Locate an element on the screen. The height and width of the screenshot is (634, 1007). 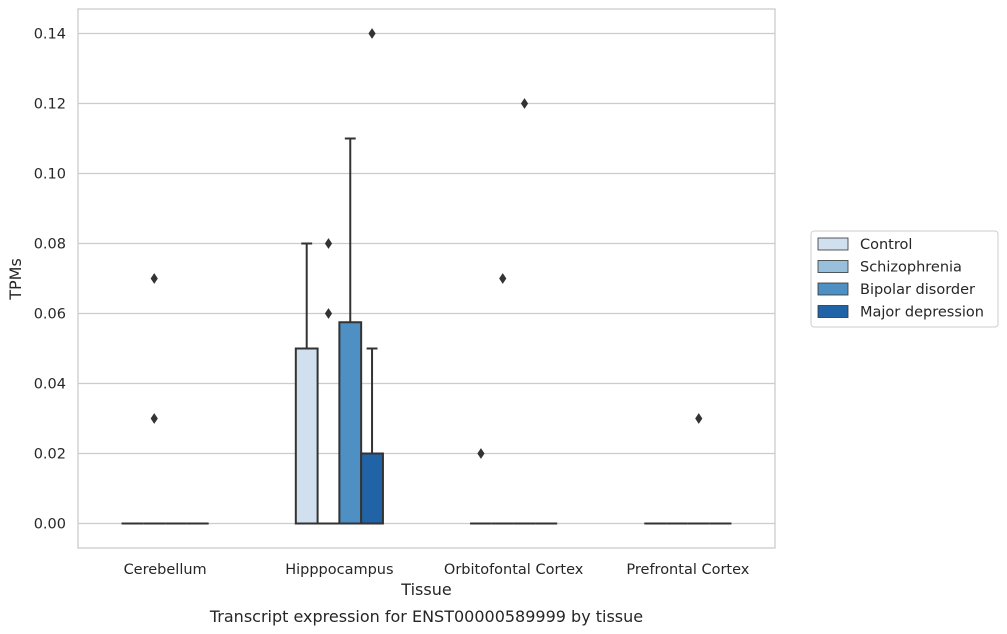
y-tick-label: 0.02 is located at coordinates (50, 455).